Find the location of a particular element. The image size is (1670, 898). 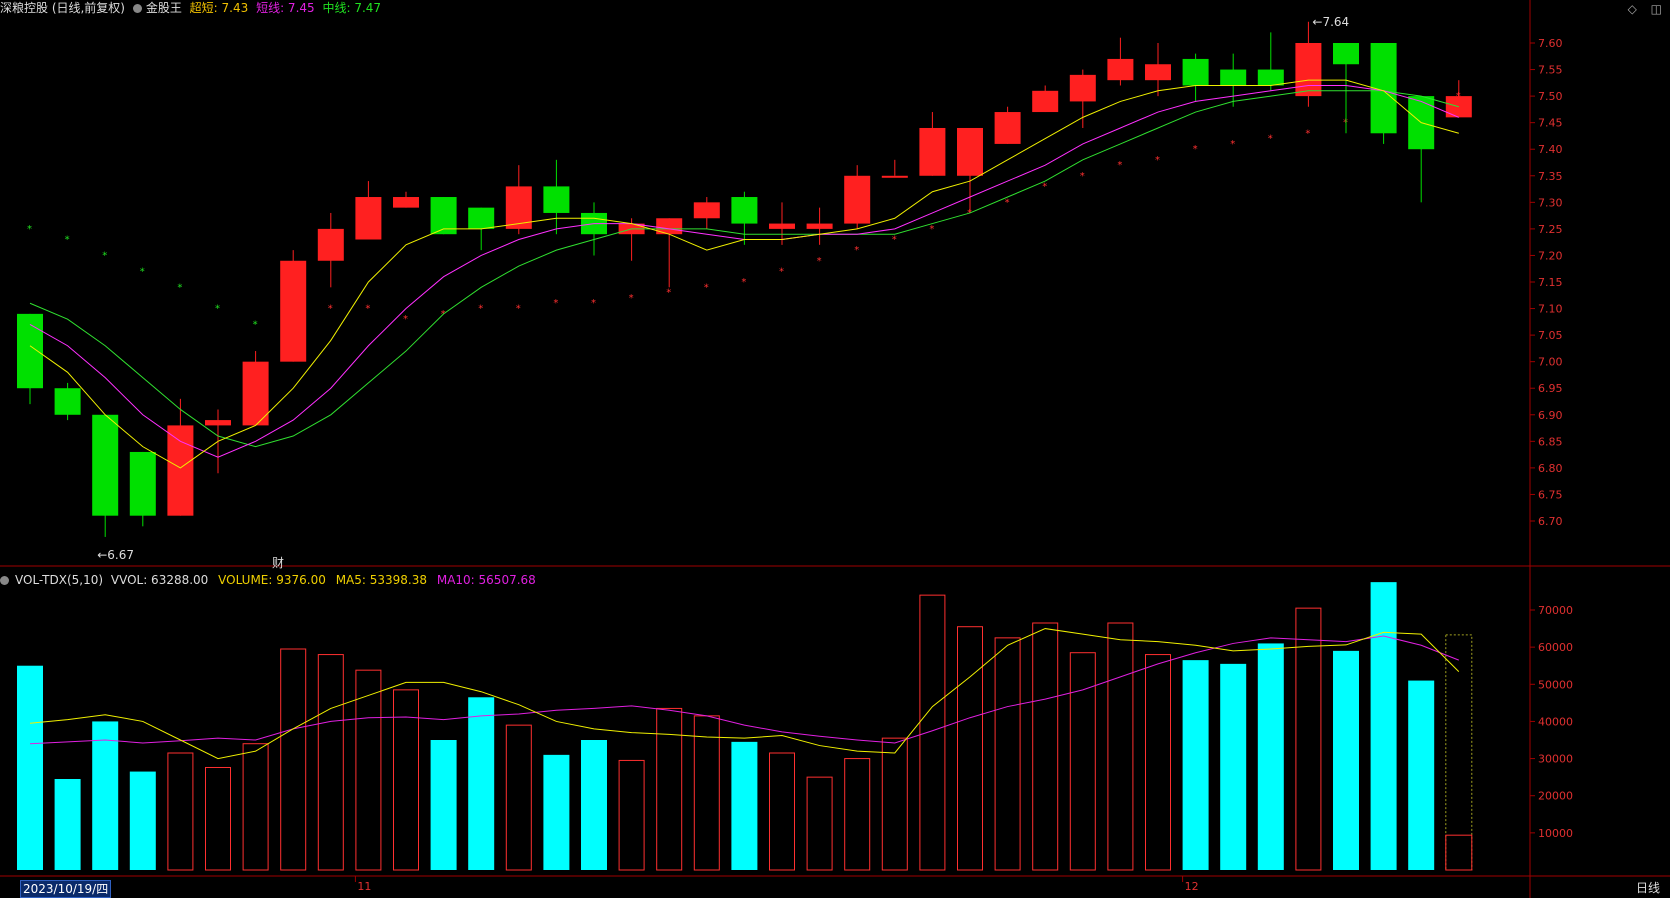

price-tick-label: 7.55 is located at coordinates (1550, 70).